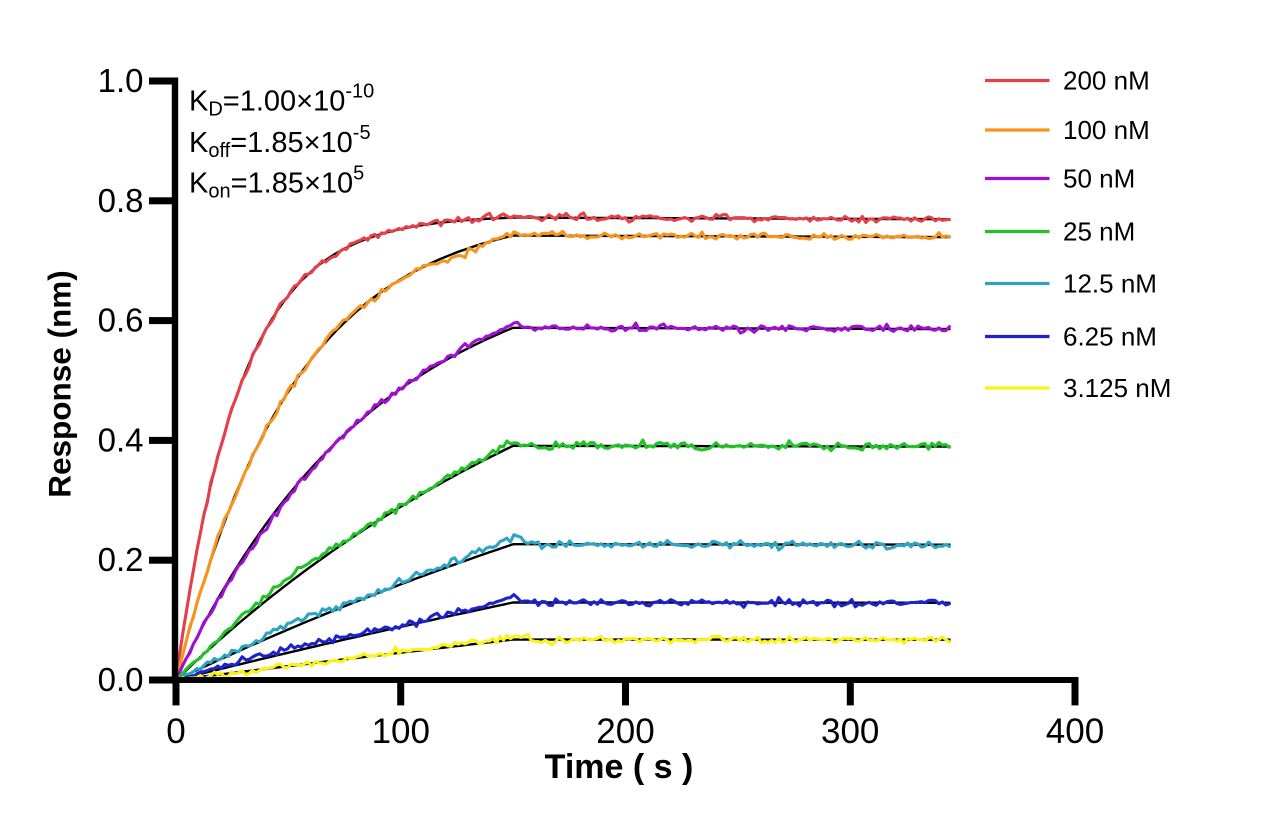  I want to click on svg-text: 3.125 nM, so click(1117, 388).